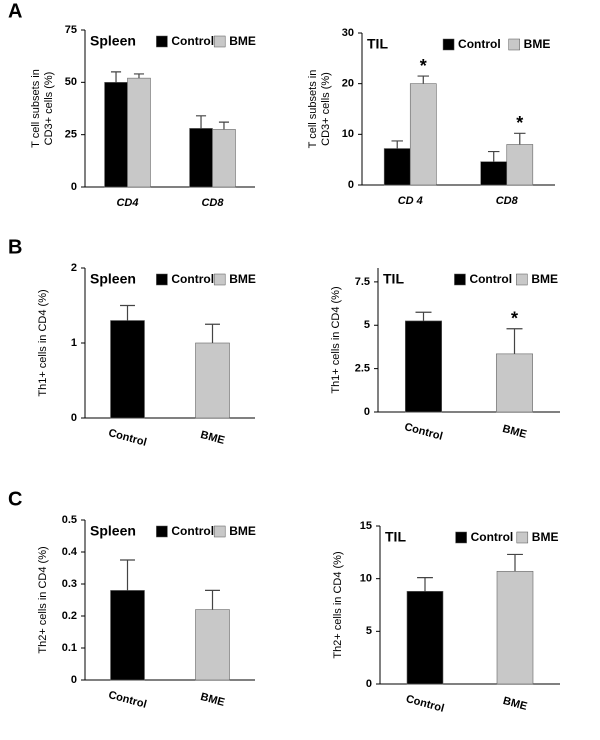 This screenshot has width=600, height=740. Describe the element at coordinates (74, 268) in the screenshot. I see `y-tick-label: 2` at that location.